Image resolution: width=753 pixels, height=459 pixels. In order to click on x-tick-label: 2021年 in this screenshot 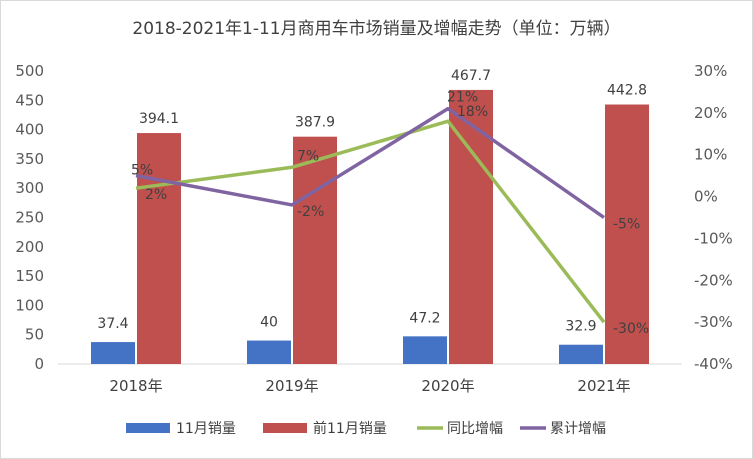, I will do `click(603, 386)`.